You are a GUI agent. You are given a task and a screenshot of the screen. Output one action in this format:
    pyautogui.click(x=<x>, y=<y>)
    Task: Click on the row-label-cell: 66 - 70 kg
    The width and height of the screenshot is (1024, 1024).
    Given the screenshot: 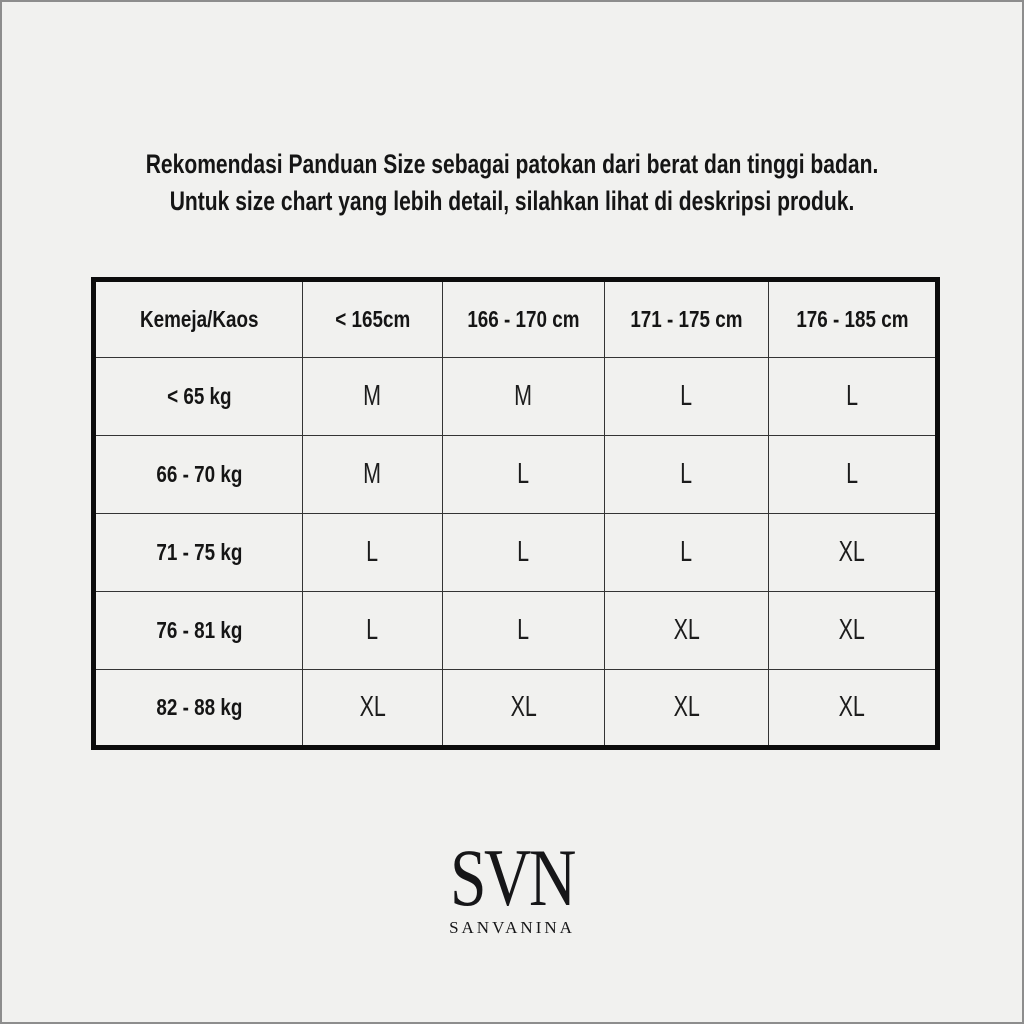 What is the action you would take?
    pyautogui.click(x=198, y=474)
    